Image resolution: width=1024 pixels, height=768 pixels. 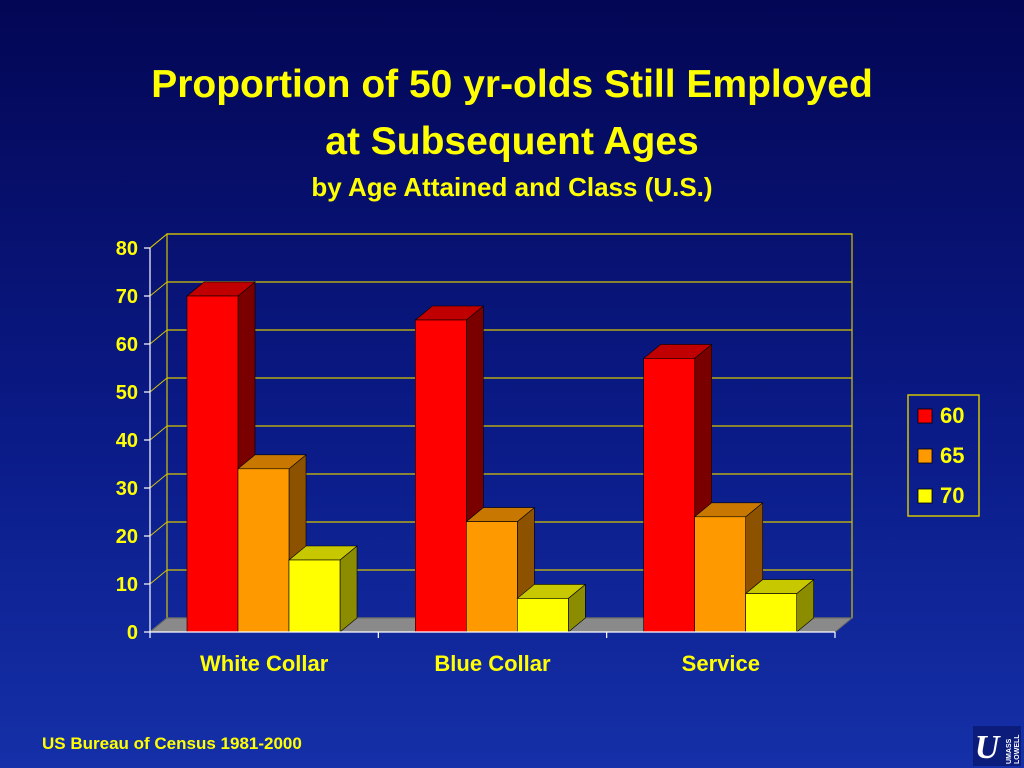 I want to click on legend-label: 65, so click(x=952, y=455).